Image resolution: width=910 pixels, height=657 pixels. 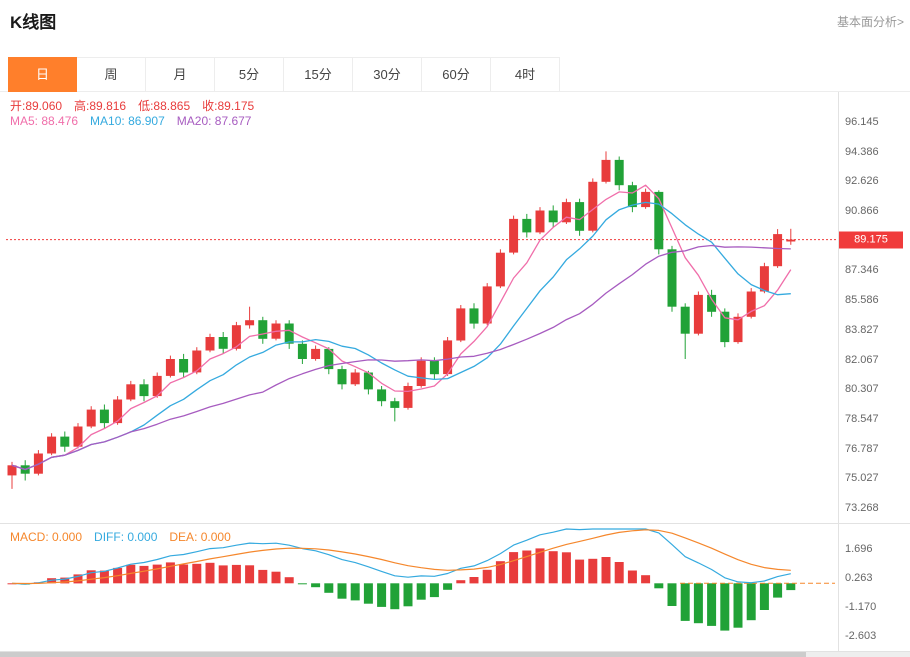 What do you see at coordinates (838, 371) in the screenshot?
I see `y-axis-line` at bounding box center [838, 371].